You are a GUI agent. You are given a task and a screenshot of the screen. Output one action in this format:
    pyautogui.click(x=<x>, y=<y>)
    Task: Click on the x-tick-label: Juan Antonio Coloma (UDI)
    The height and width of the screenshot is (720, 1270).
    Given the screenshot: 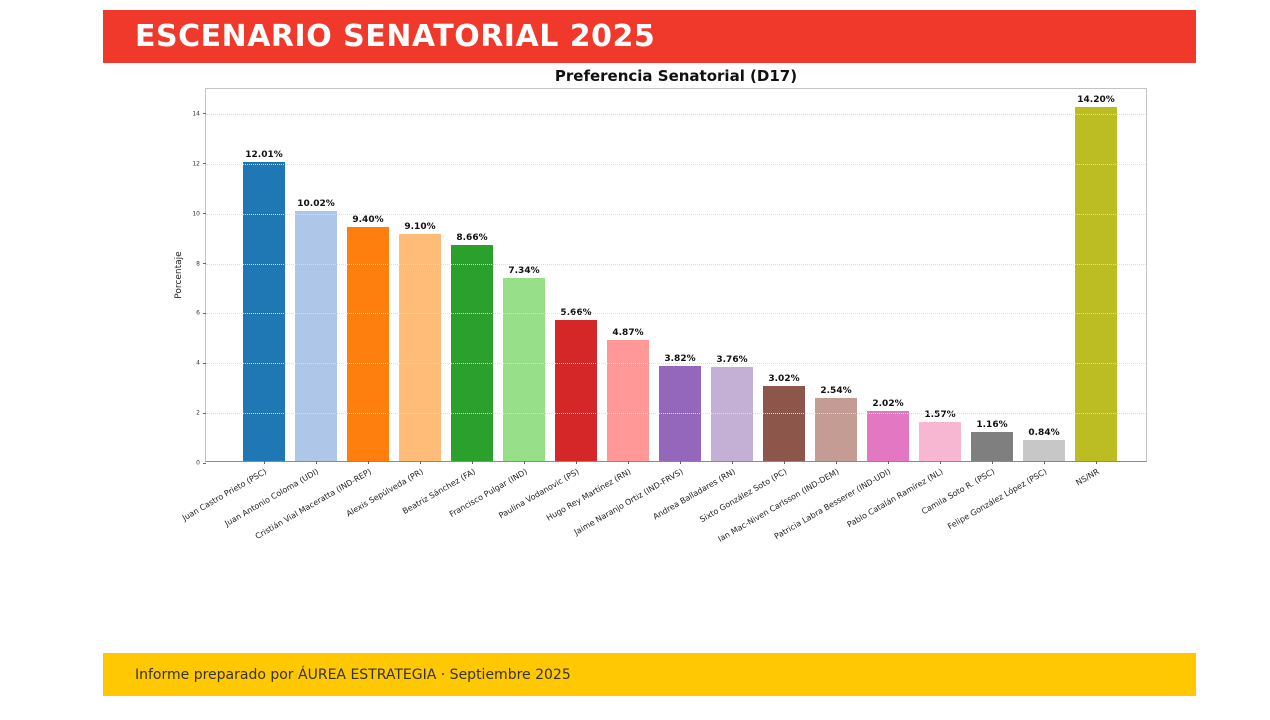 What is the action you would take?
    pyautogui.click(x=272, y=498)
    